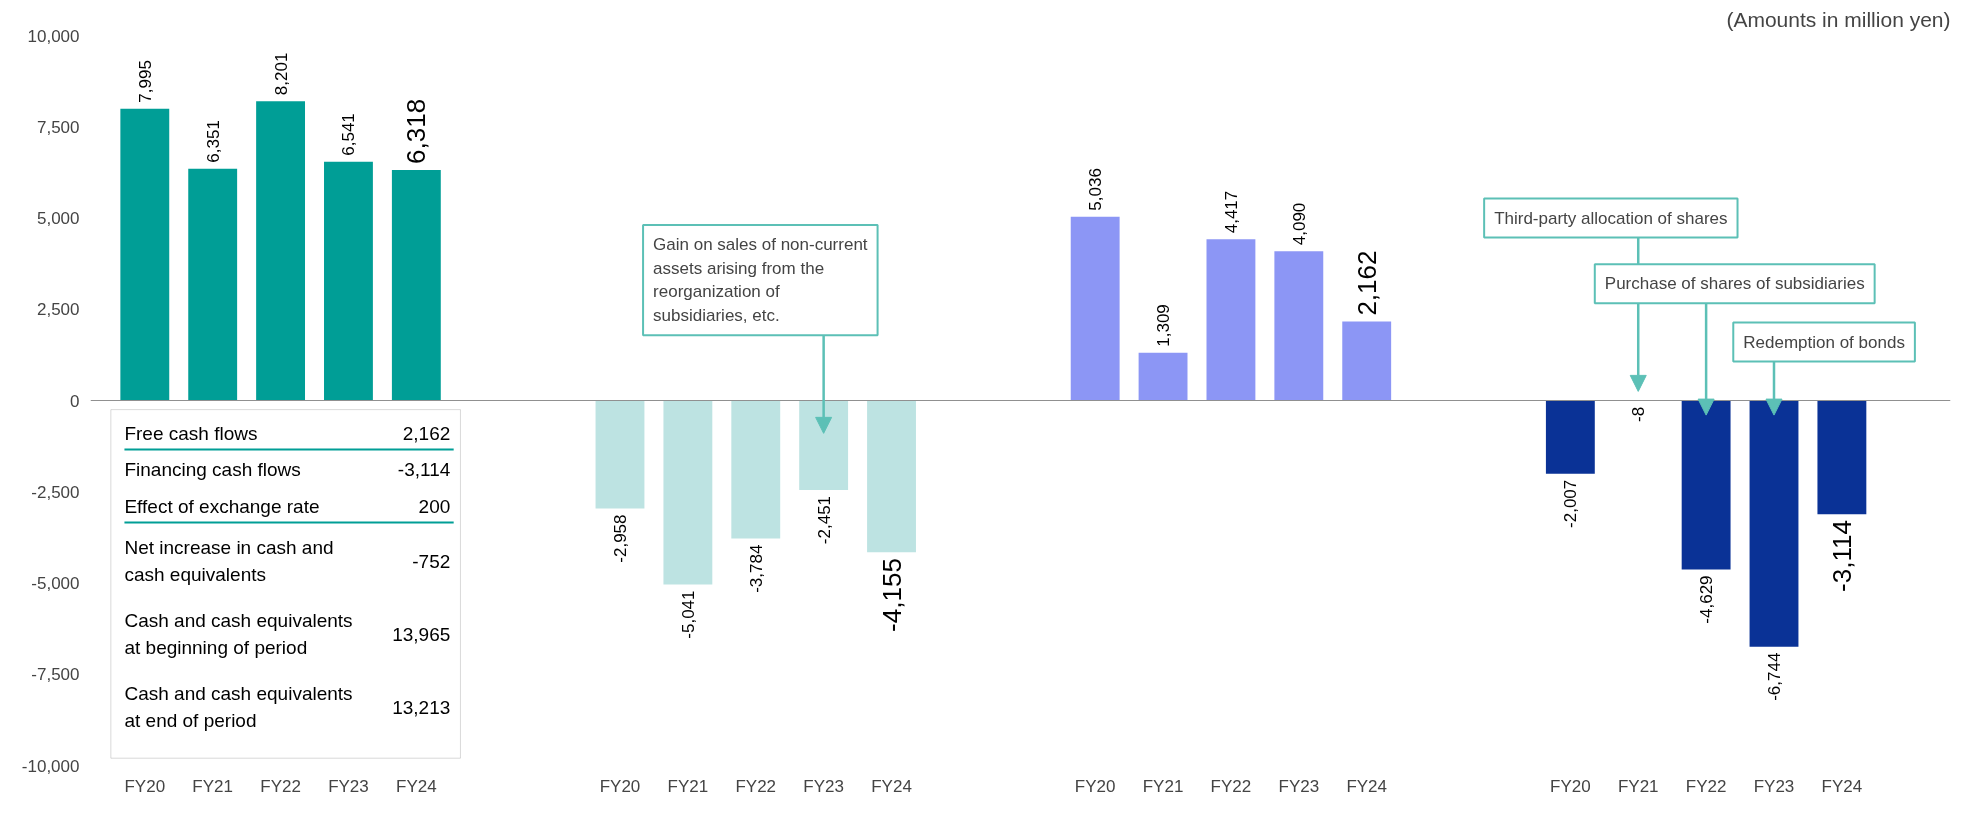 The image size is (1975, 813). What do you see at coordinates (688, 614) in the screenshot?
I see `data-label: -5,041` at bounding box center [688, 614].